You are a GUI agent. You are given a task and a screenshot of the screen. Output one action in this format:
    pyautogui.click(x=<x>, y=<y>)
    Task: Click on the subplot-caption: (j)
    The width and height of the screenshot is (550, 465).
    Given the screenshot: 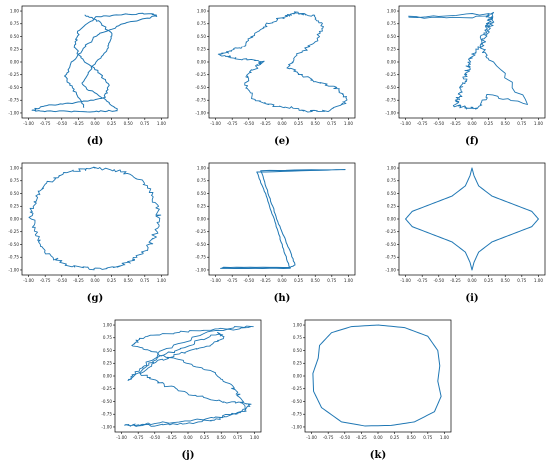 What is the action you would take?
    pyautogui.click(x=187, y=455)
    